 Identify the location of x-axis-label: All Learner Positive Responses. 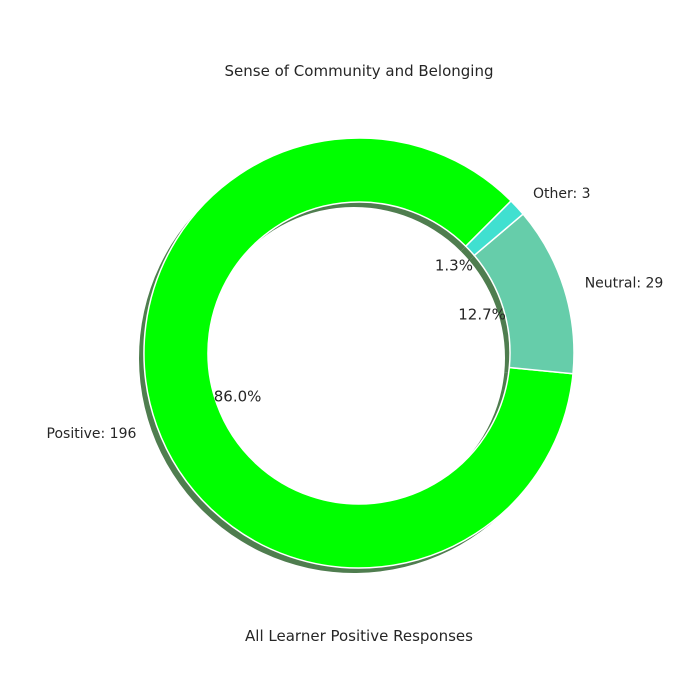
(359, 636).